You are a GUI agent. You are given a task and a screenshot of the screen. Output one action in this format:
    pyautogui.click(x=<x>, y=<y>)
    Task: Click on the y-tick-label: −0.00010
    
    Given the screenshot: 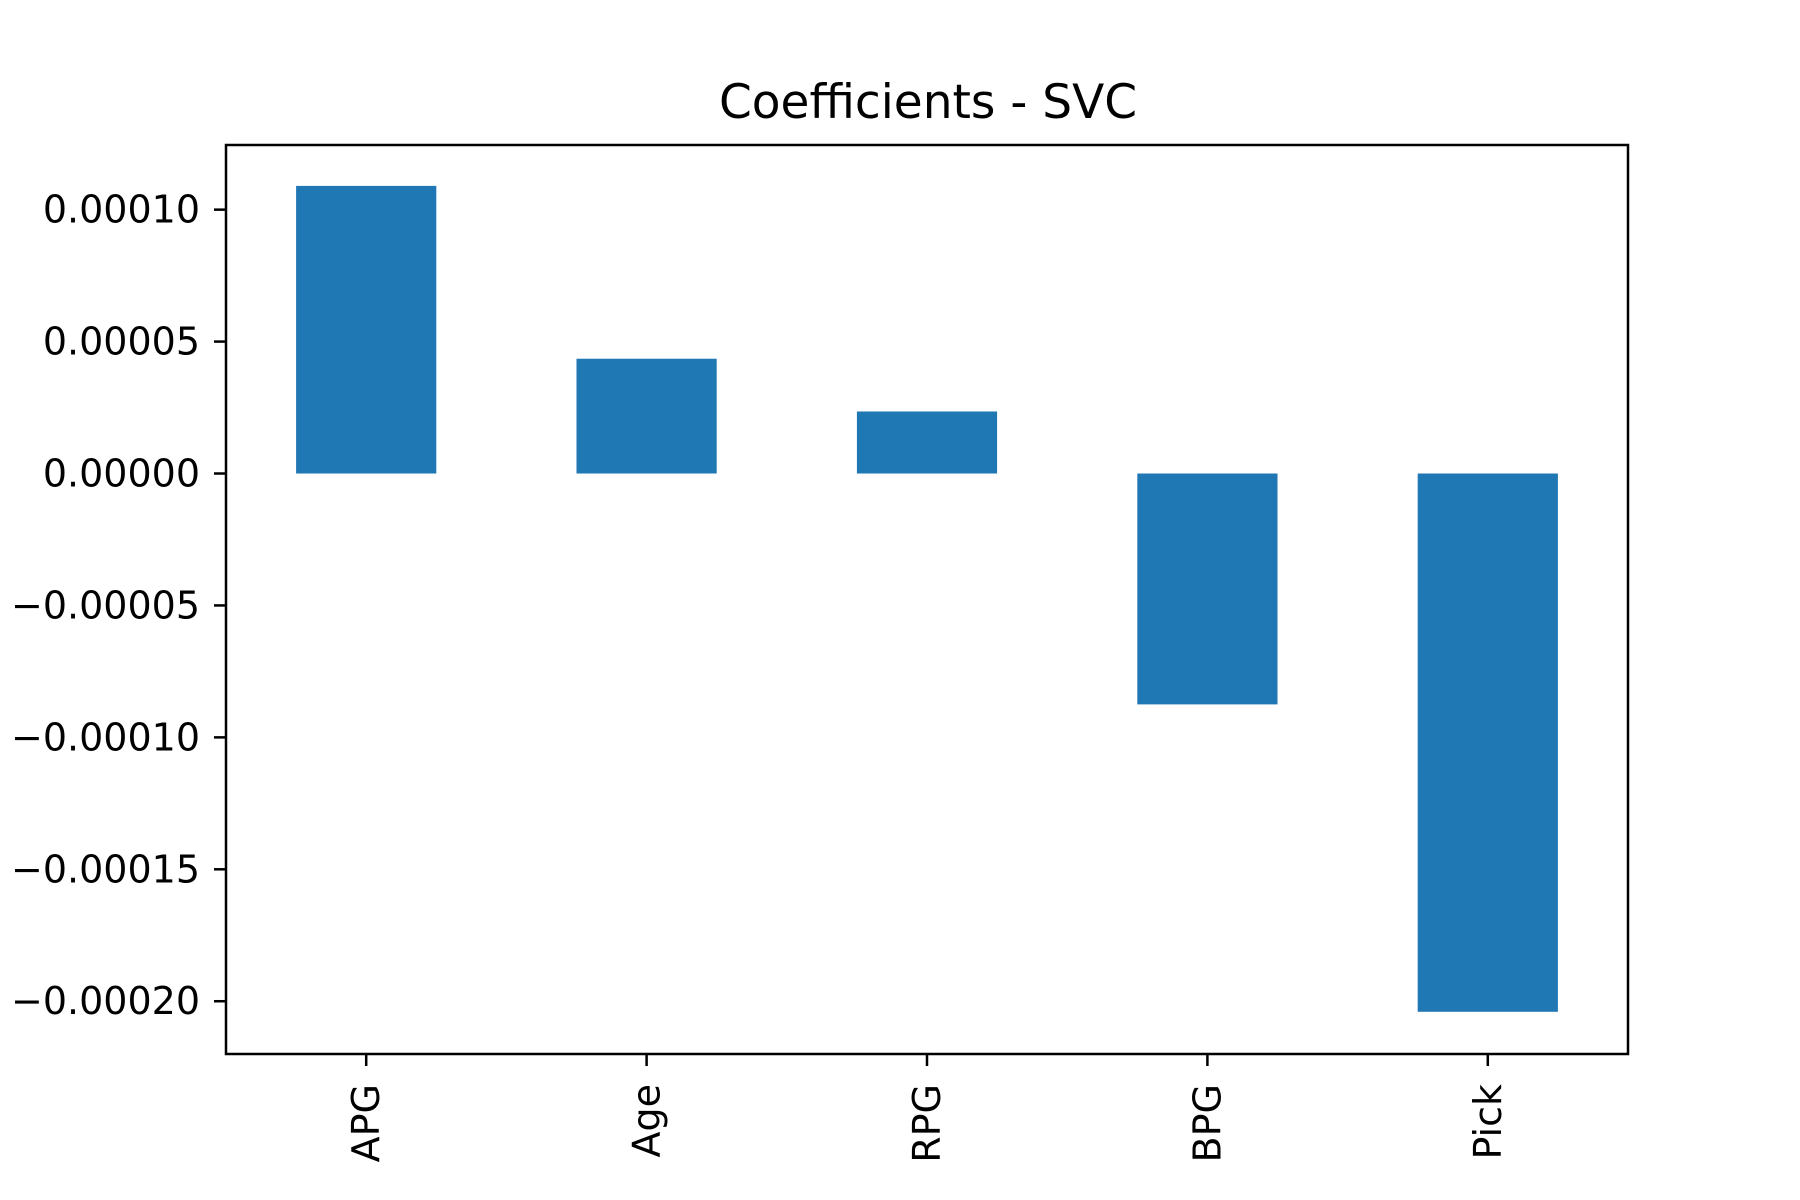 What is the action you would take?
    pyautogui.click(x=105, y=737)
    